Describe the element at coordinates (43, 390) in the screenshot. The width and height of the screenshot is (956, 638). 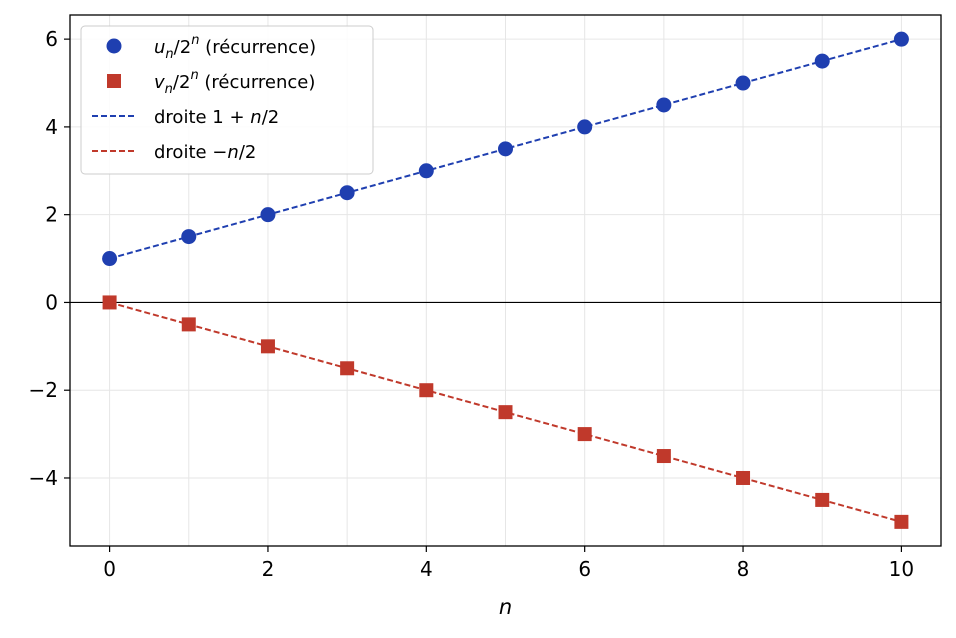
I see `y-tick-label: −2` at that location.